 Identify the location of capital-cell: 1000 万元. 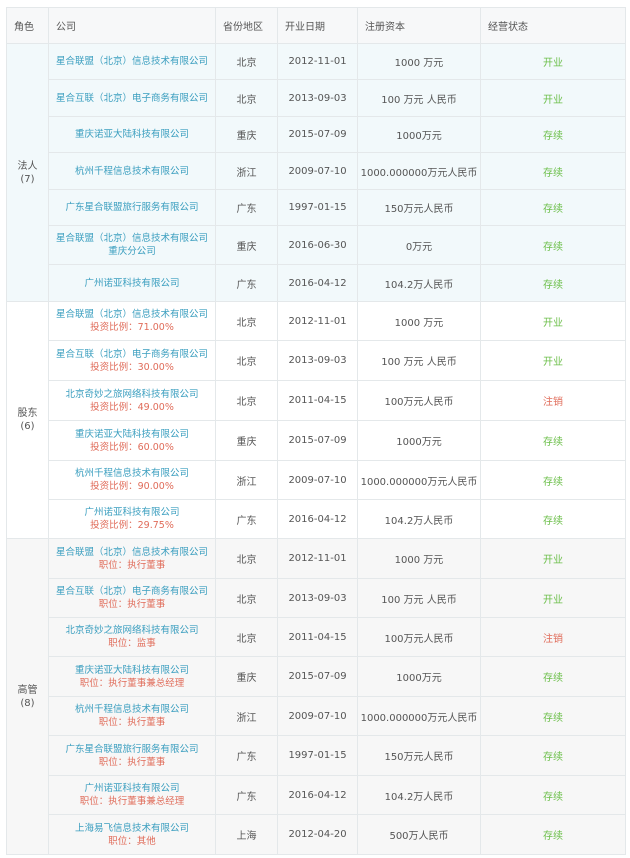
(419, 558).